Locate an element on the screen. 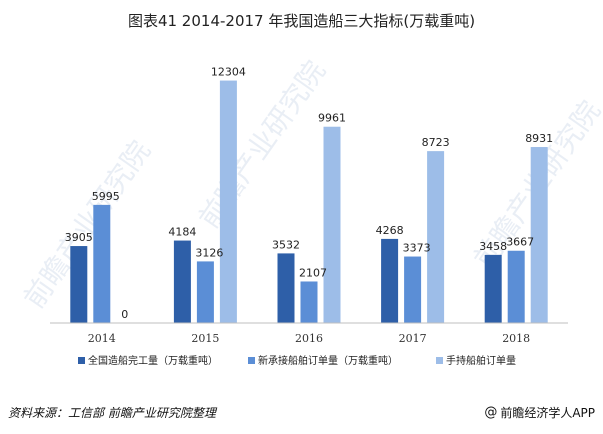 The height and width of the screenshot is (434, 603). watermark-text: 前瞻产业研究院 is located at coordinates (261, 144).